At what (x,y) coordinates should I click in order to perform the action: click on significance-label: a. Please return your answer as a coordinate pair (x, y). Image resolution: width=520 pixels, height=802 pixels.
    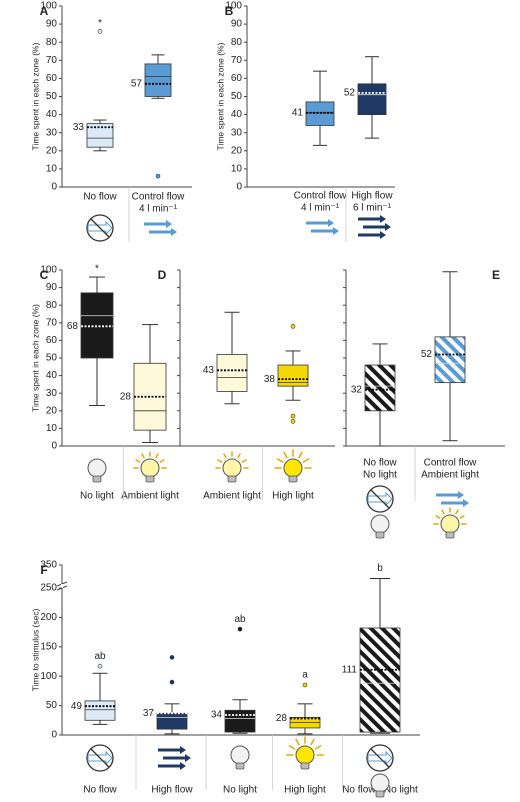
    Looking at the image, I should click on (305, 675).